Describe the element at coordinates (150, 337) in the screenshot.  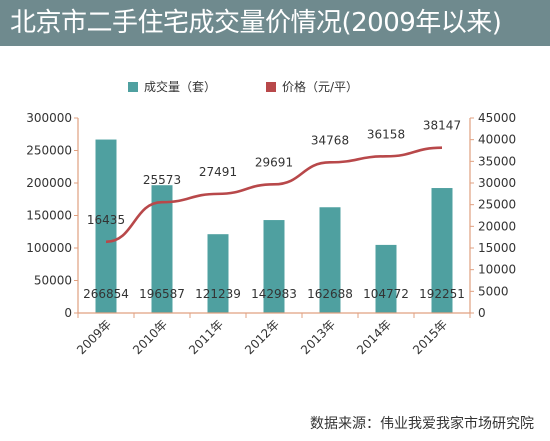
I see `x-tick-label: 2010年` at that location.